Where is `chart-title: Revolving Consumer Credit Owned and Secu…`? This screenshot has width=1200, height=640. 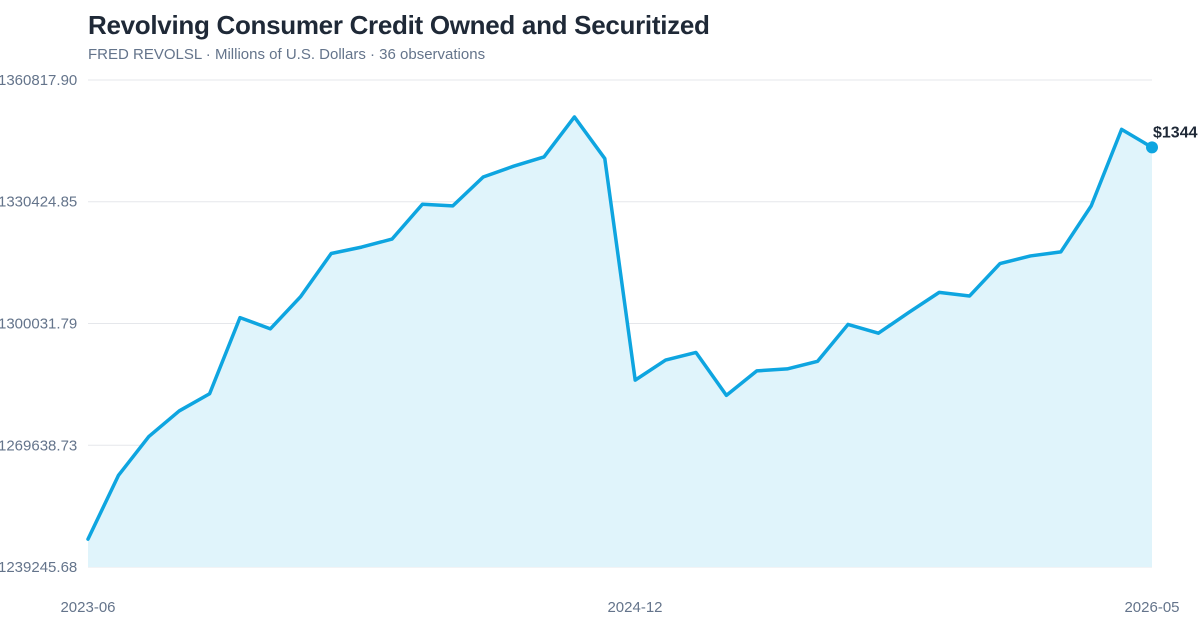
chart-title: Revolving Consumer Credit Owned and Secu… is located at coordinates (399, 25).